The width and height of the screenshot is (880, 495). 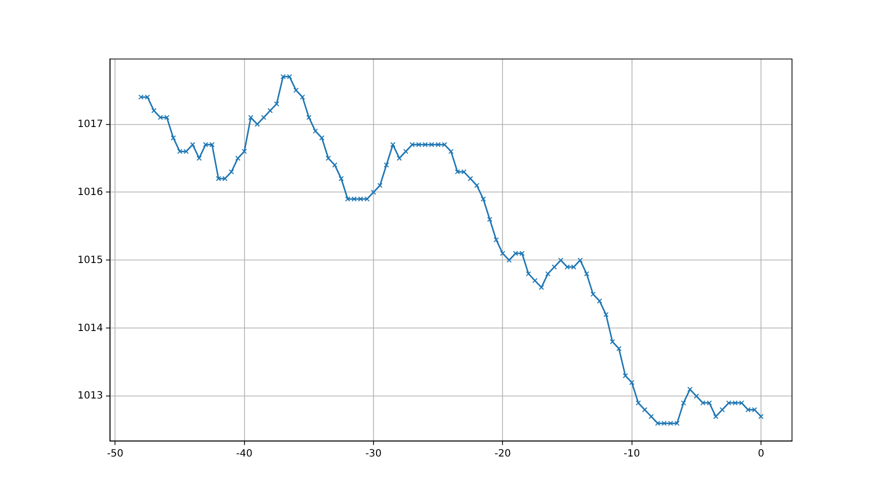 I want to click on y-tick-label: 1013, so click(x=90, y=396).